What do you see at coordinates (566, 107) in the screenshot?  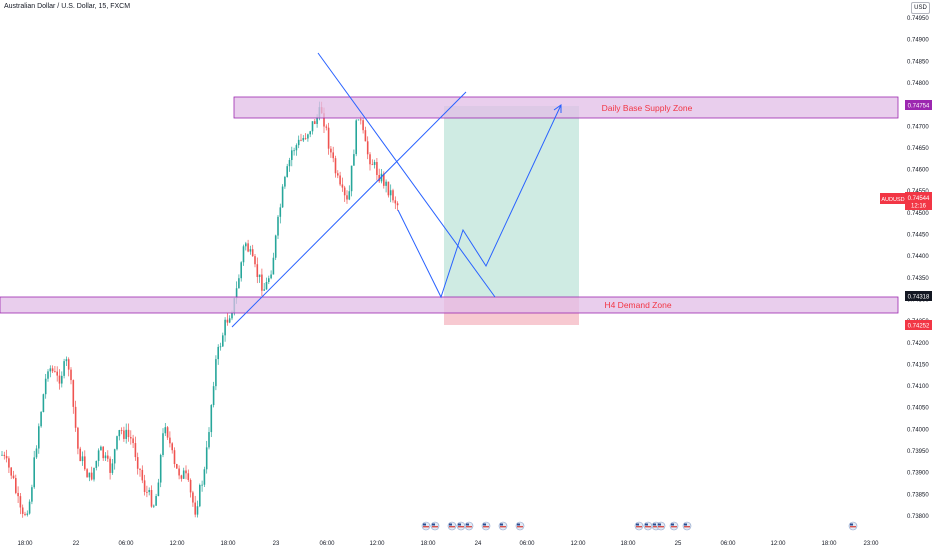 I see `supply-zone` at bounding box center [566, 107].